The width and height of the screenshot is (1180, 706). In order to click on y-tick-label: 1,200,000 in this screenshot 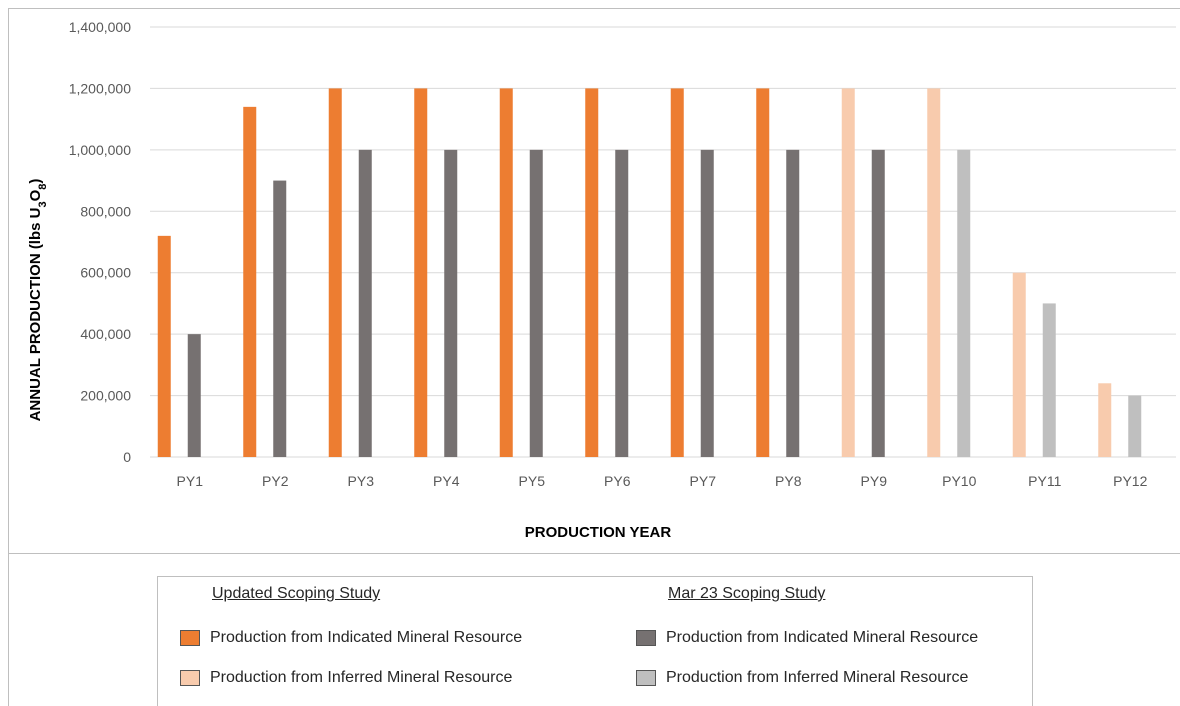, I will do `click(100, 88)`.